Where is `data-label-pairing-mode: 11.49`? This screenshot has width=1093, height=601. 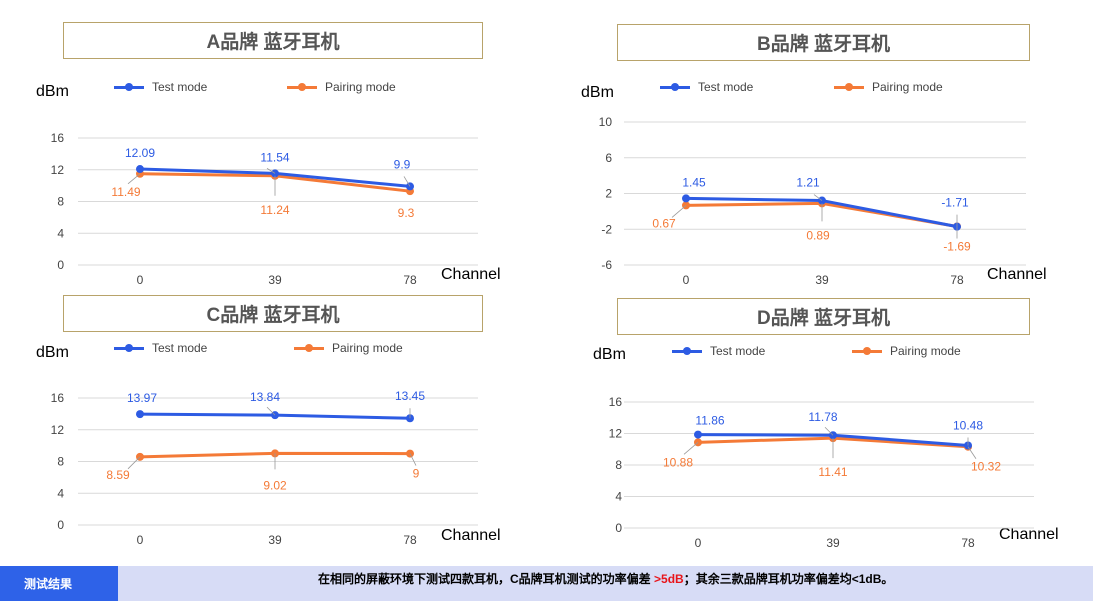 data-label-pairing-mode: 11.49 is located at coordinates (125, 192).